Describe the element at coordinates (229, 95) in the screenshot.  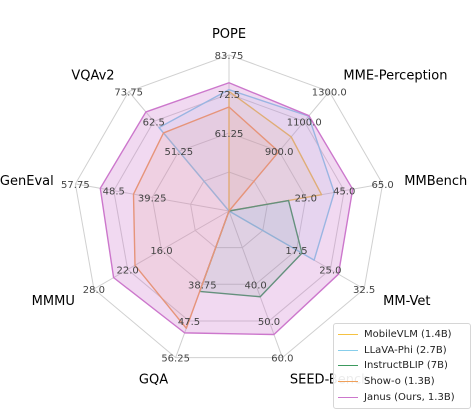
I see `tick-label: 72.5` at that location.